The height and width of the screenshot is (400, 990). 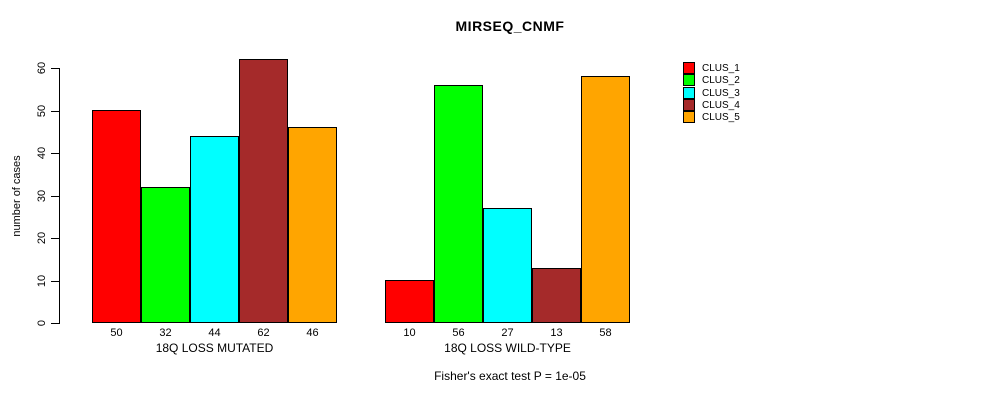 I want to click on group-label-mutated: 18Q LOSS MUTATED, so click(x=214, y=348).